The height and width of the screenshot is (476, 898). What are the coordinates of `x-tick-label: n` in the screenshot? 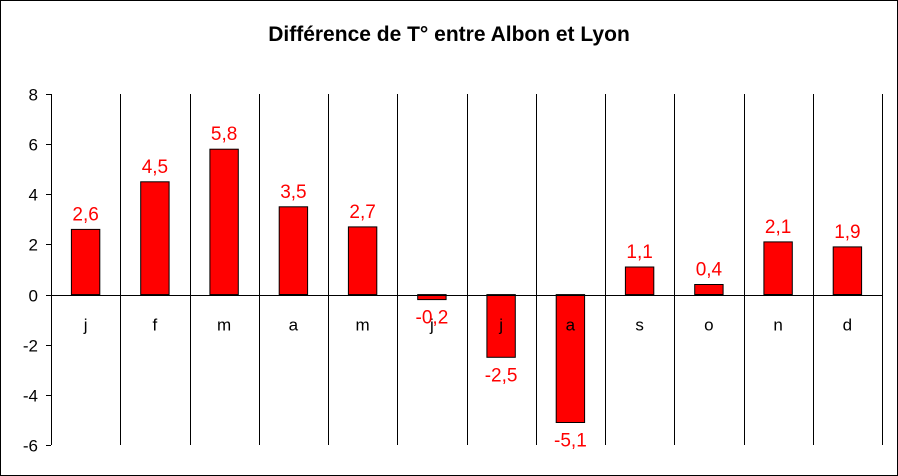 It's located at (777, 325).